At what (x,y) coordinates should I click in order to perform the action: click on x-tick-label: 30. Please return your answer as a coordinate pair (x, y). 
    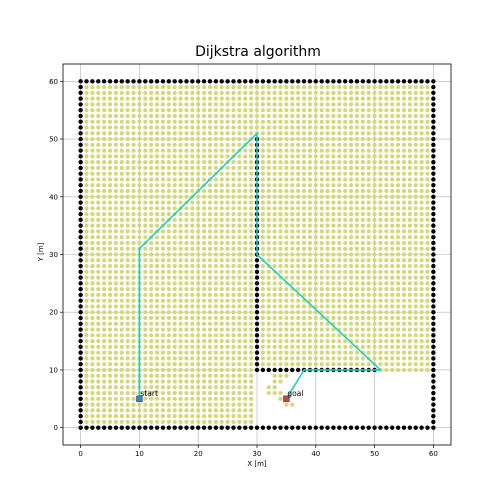
    Looking at the image, I should click on (257, 454).